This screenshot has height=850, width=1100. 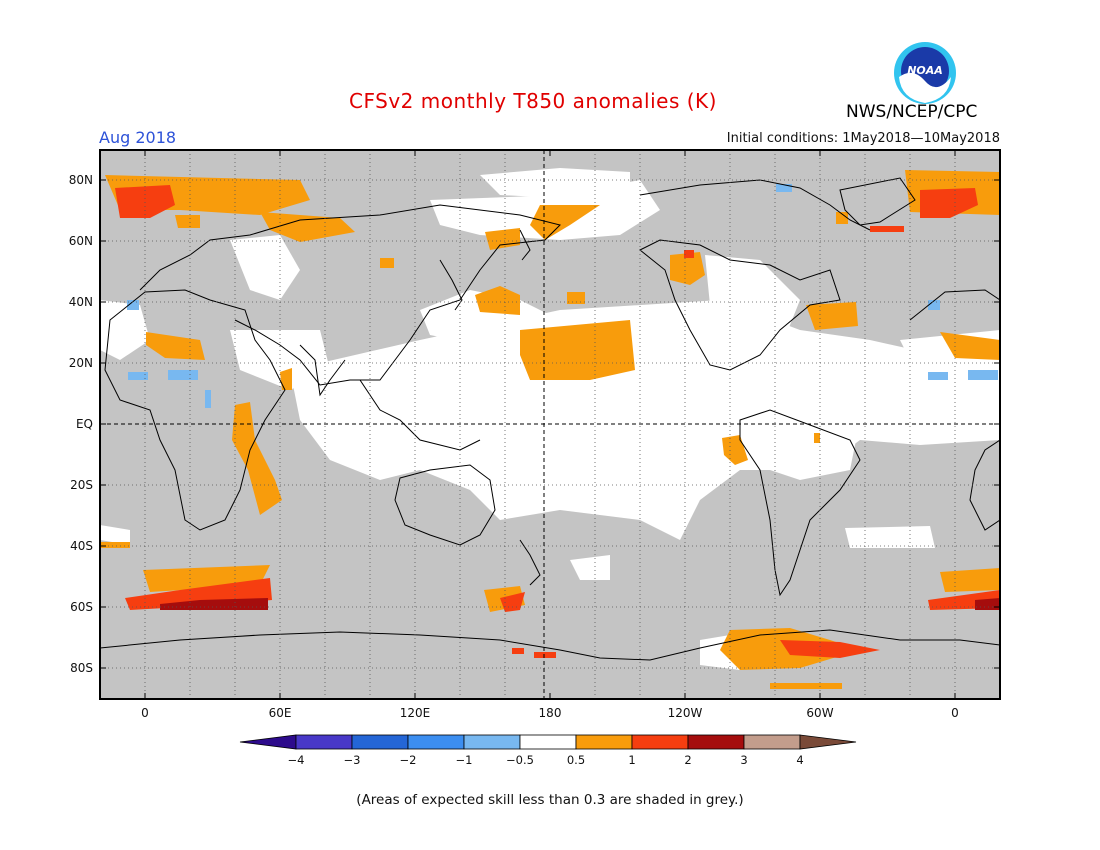 What do you see at coordinates (81, 302) in the screenshot?
I see `lat-label: 40N` at bounding box center [81, 302].